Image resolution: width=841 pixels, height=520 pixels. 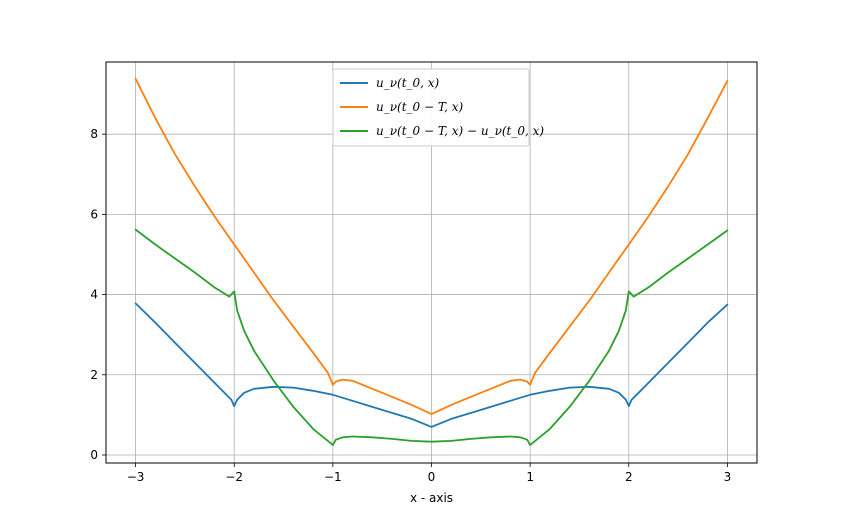 What do you see at coordinates (530, 477) in the screenshot?
I see `x-tick-label-4: 1` at bounding box center [530, 477].